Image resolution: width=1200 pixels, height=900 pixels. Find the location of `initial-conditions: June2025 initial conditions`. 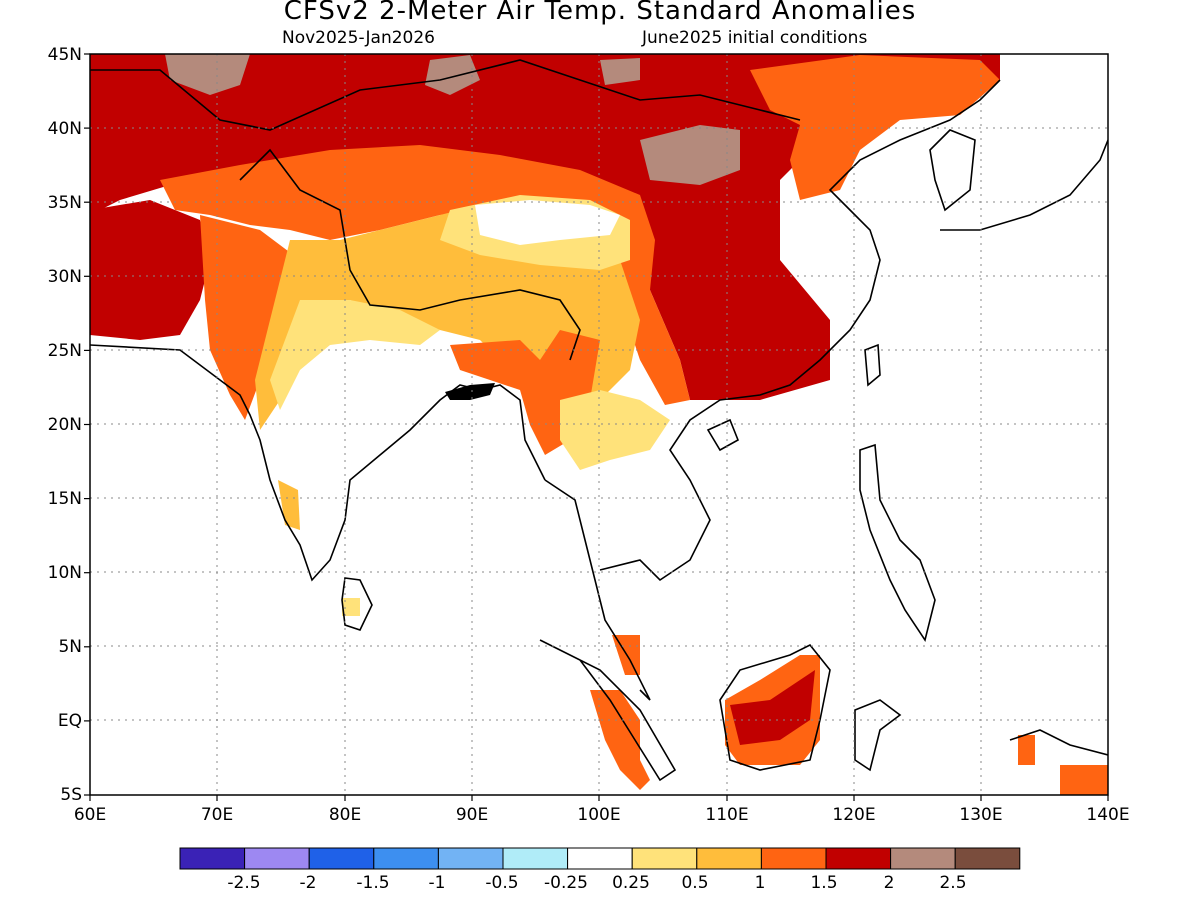

initial-conditions: June2025 initial conditions is located at coordinates (755, 38).